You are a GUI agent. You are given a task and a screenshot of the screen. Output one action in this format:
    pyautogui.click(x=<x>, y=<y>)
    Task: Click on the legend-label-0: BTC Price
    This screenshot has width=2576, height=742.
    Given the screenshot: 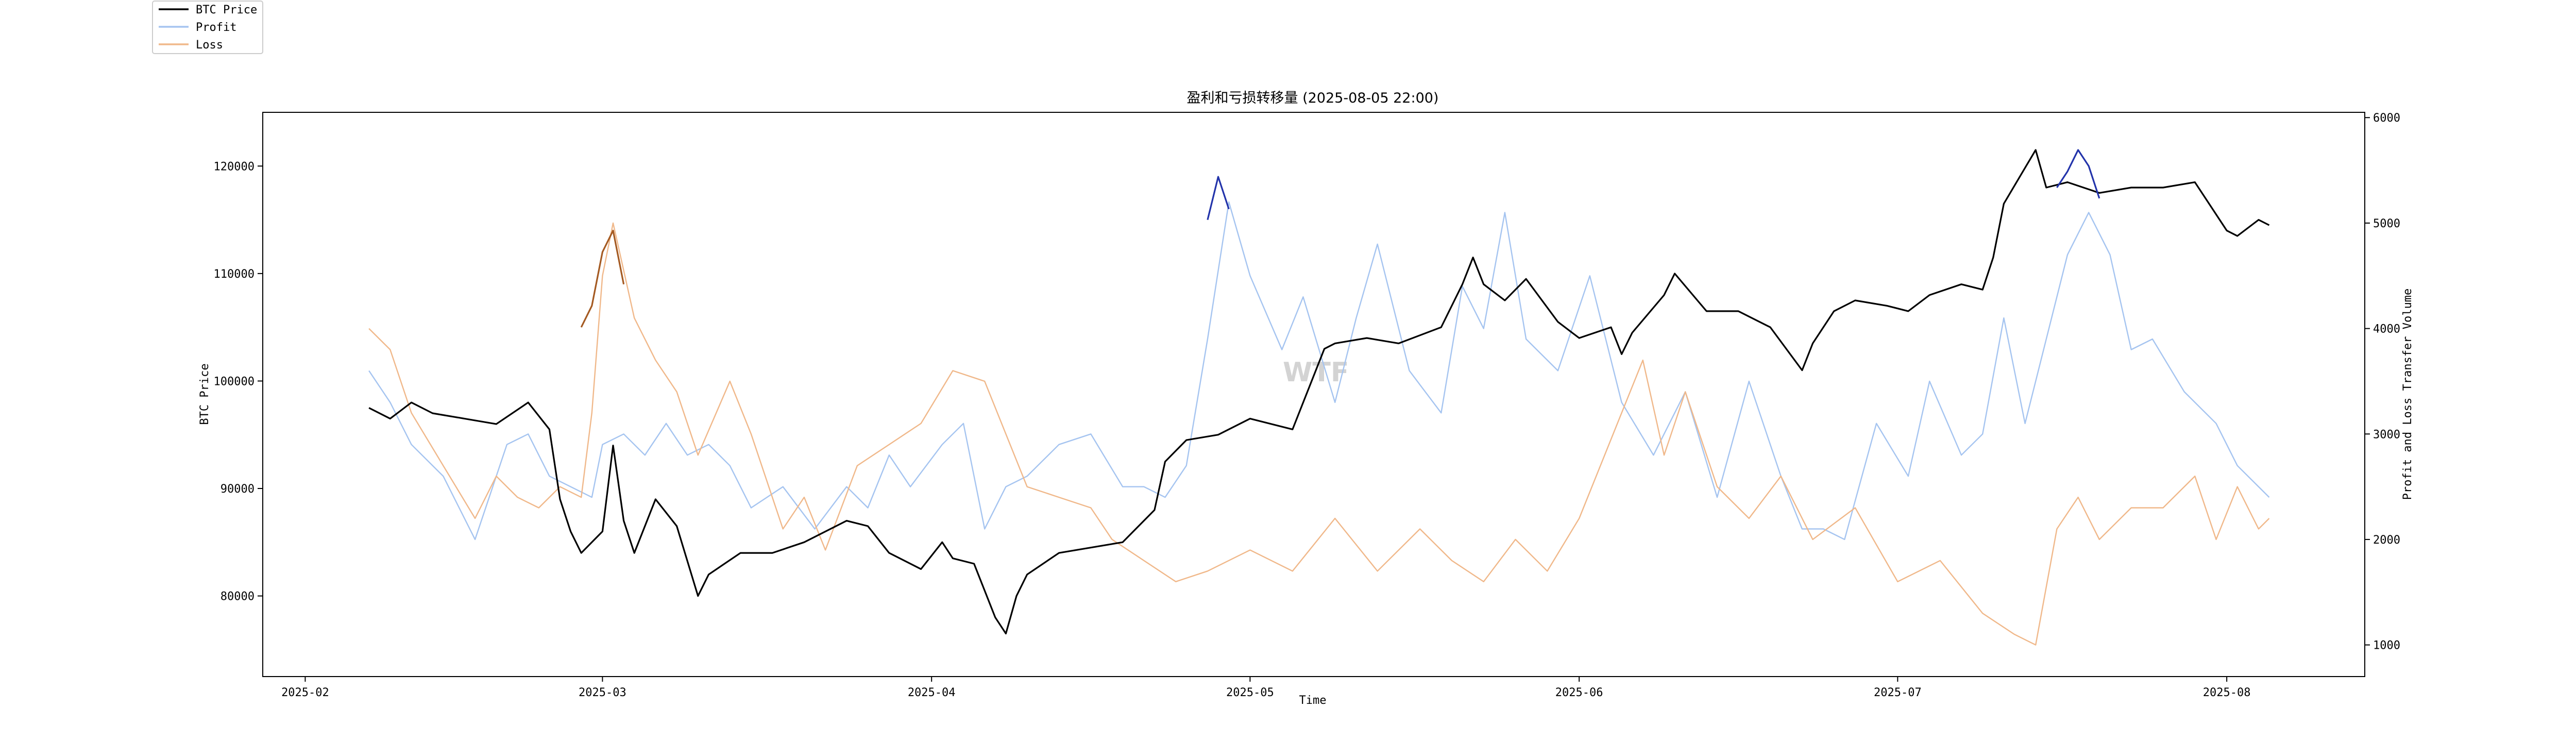 What is the action you would take?
    pyautogui.click(x=226, y=10)
    